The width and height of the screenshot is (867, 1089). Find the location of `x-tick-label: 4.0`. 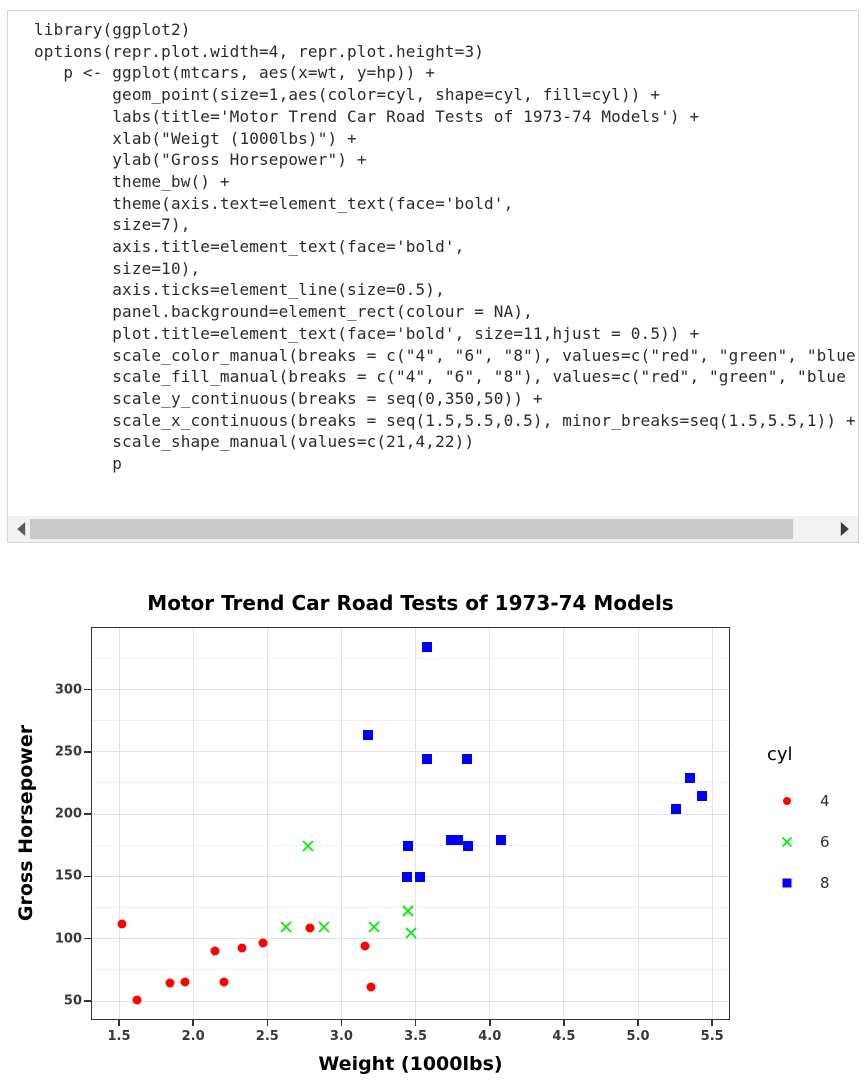

x-tick-label: 4.0 is located at coordinates (490, 1036).